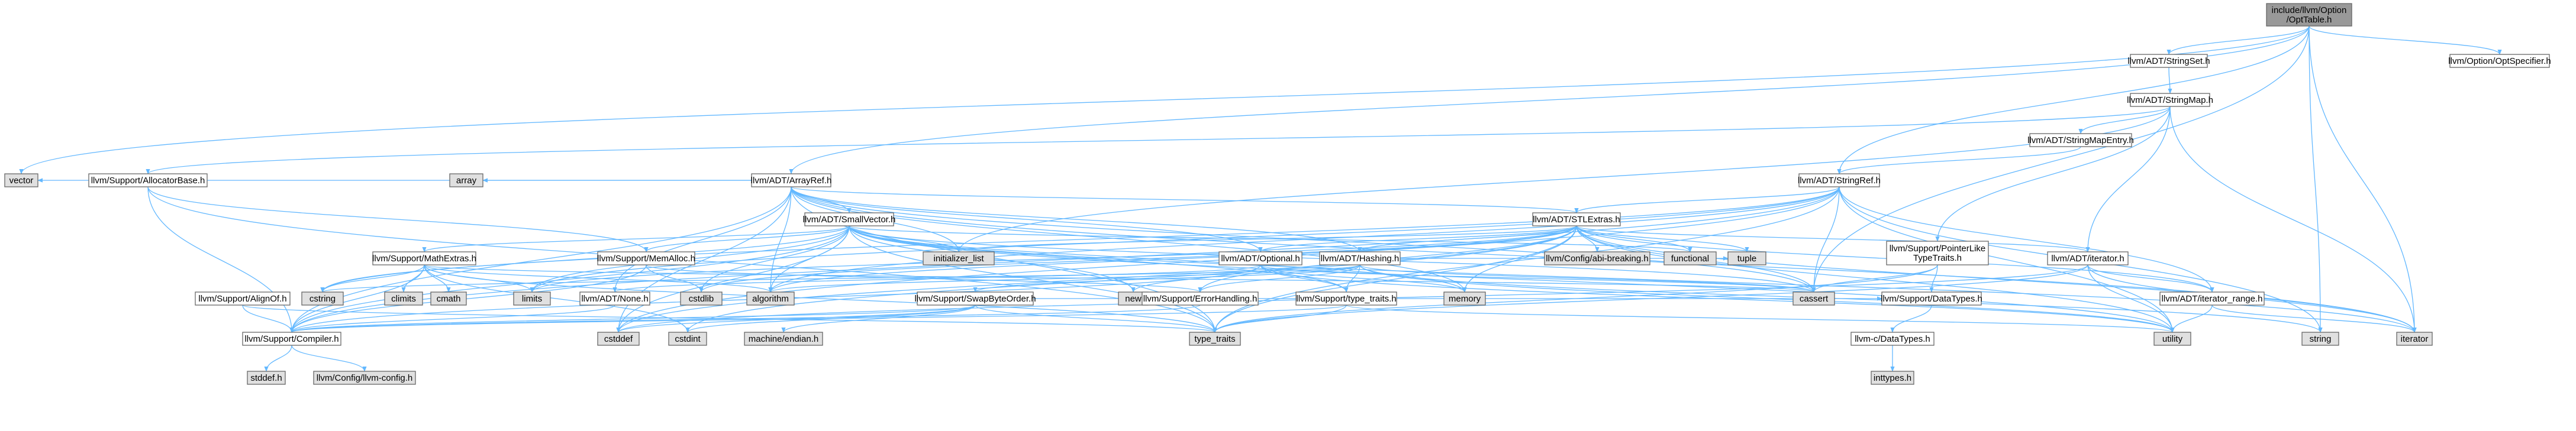 This screenshot has width=2576, height=431. What do you see at coordinates (2080, 140) in the screenshot?
I see `node-stringmapentry: llvm/ADT/StringMapEntry.h` at bounding box center [2080, 140].